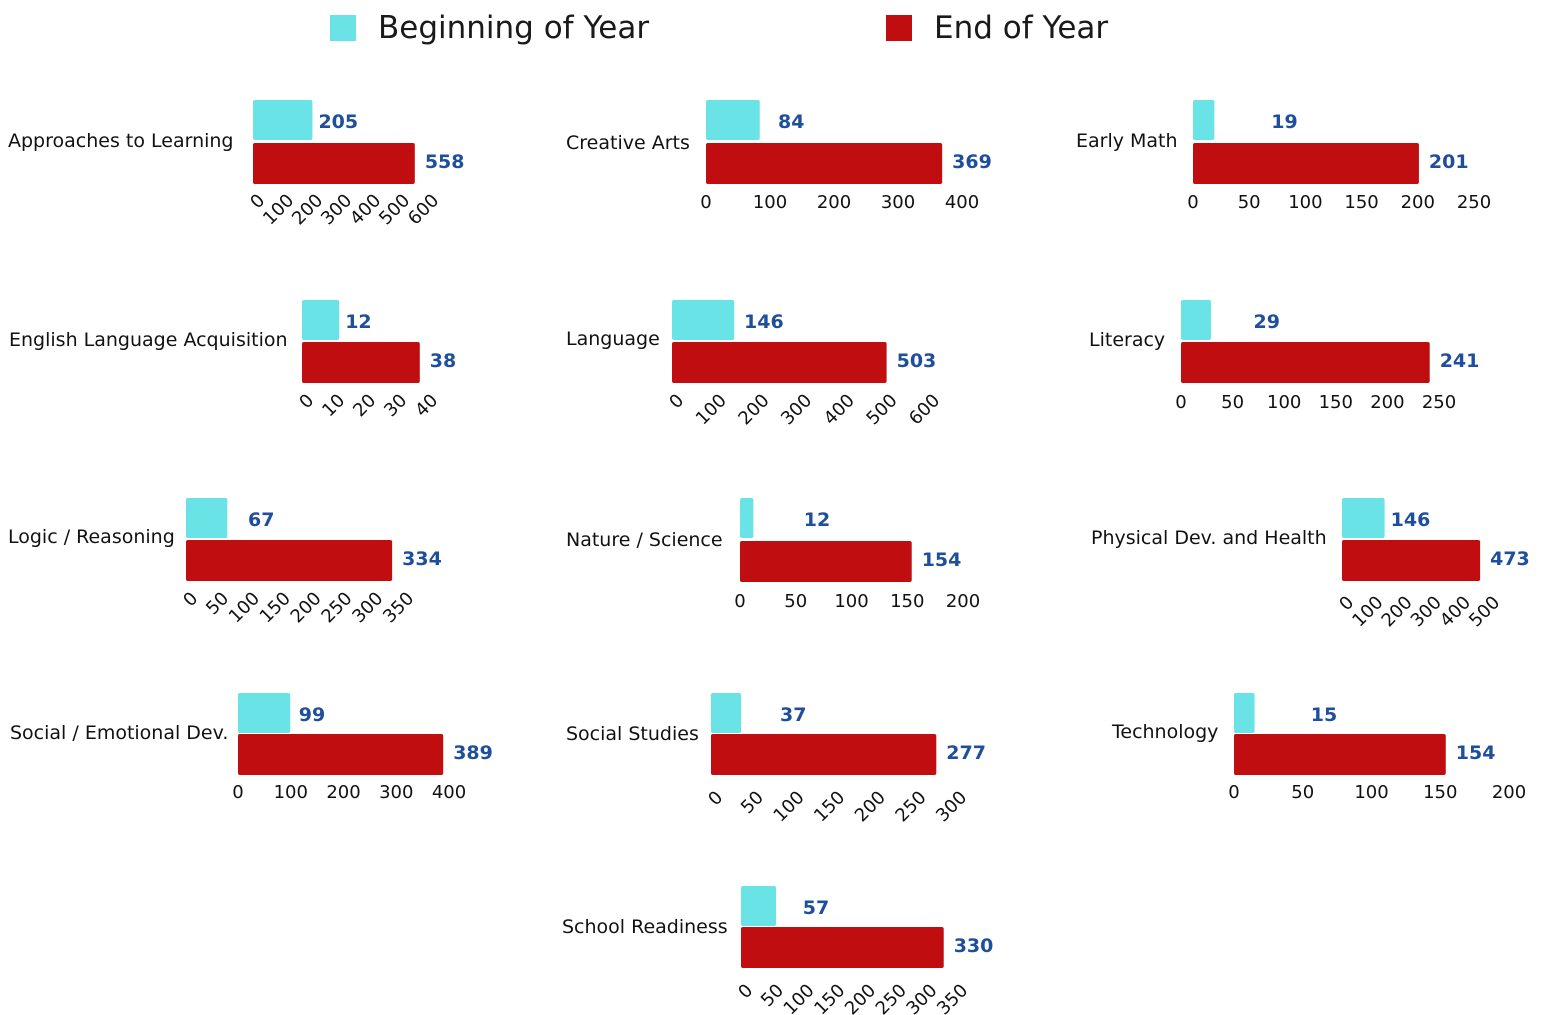  Describe the element at coordinates (917, 361) in the screenshot. I see `value-label-end: 503` at that location.